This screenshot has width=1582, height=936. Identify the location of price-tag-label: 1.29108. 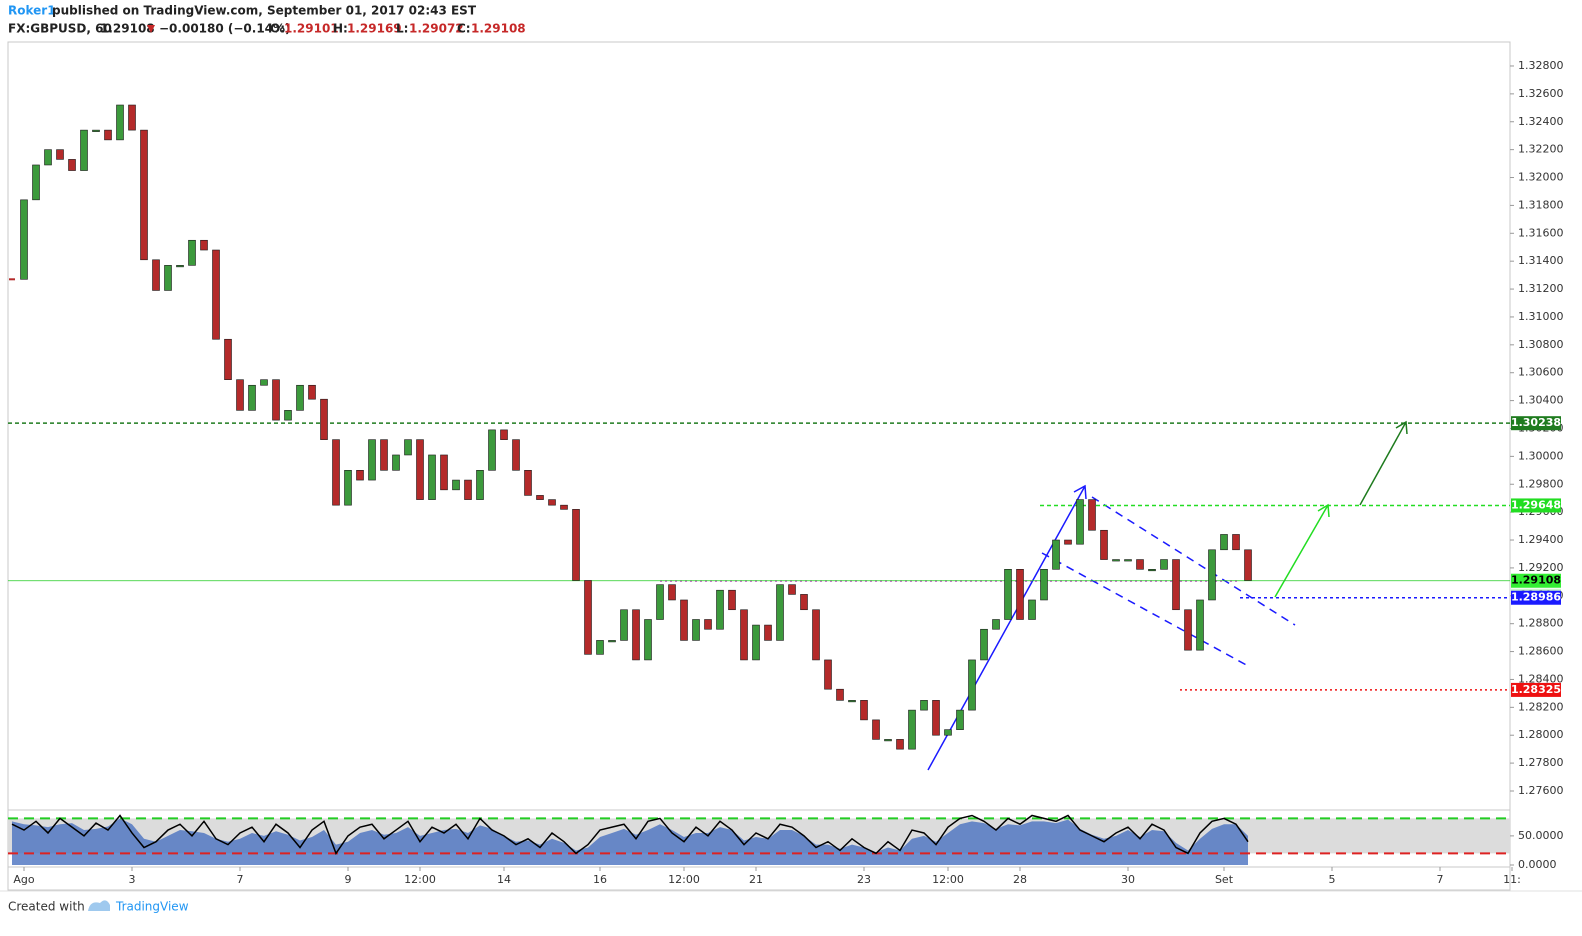
(1536, 580).